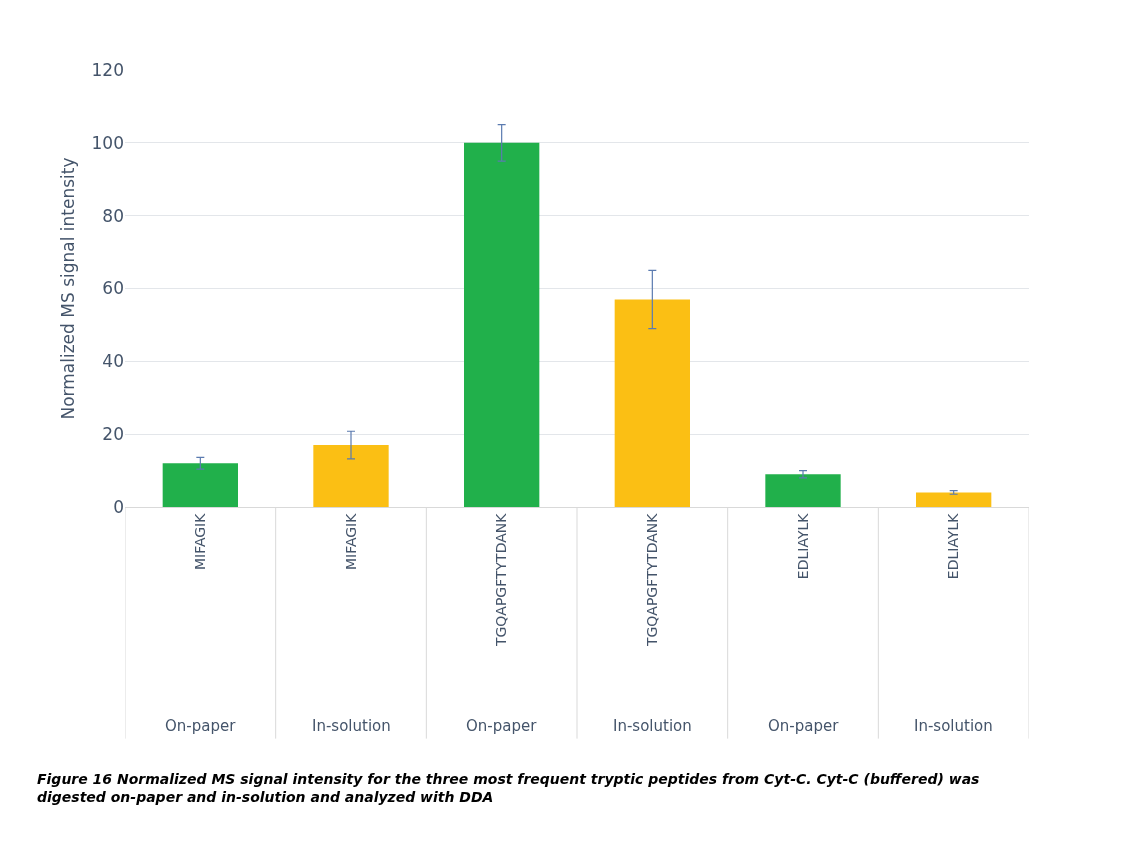  What do you see at coordinates (508, 788) in the screenshot?
I see `text: Figure 16 Normalized MS signal intensity for the three most frequent tryptic peptides from Cyt-C. Cyt-C (buffered) was digested on-paper and in-solution and analyzed with DDA` at bounding box center [508, 788].